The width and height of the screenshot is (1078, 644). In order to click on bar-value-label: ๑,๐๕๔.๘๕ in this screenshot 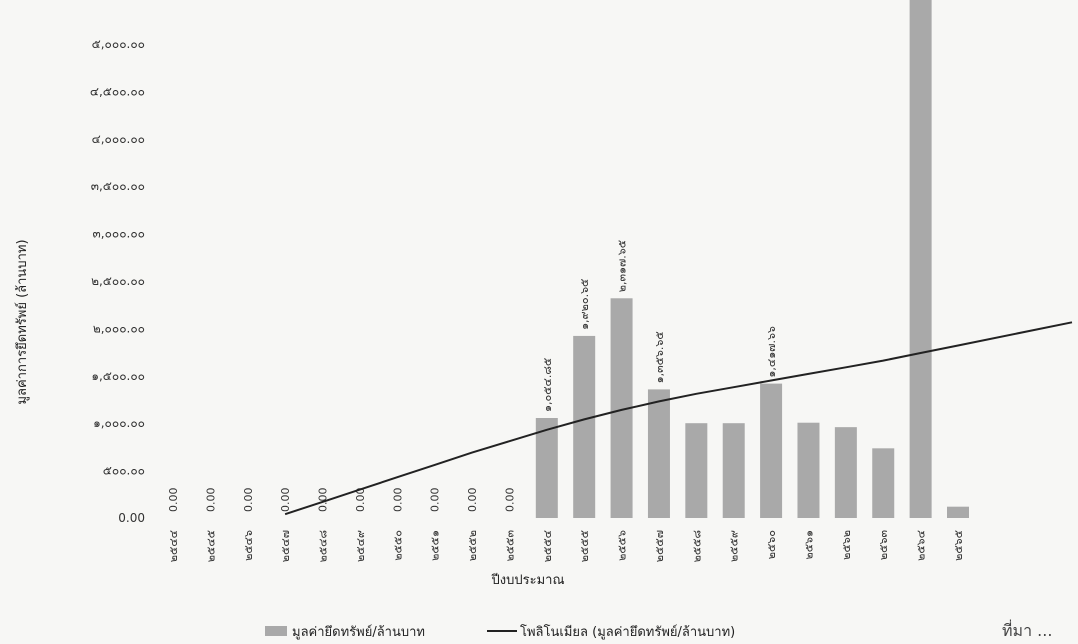, I will do `click(547, 385)`.